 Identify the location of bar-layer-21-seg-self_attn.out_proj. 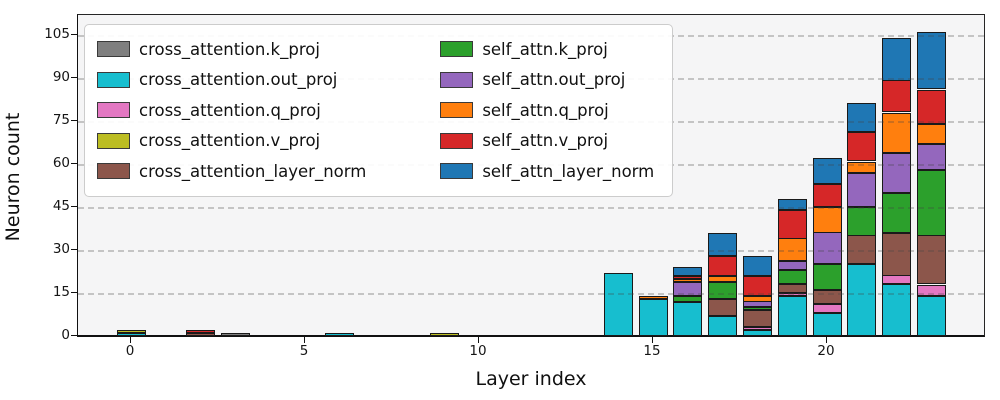
(861, 190).